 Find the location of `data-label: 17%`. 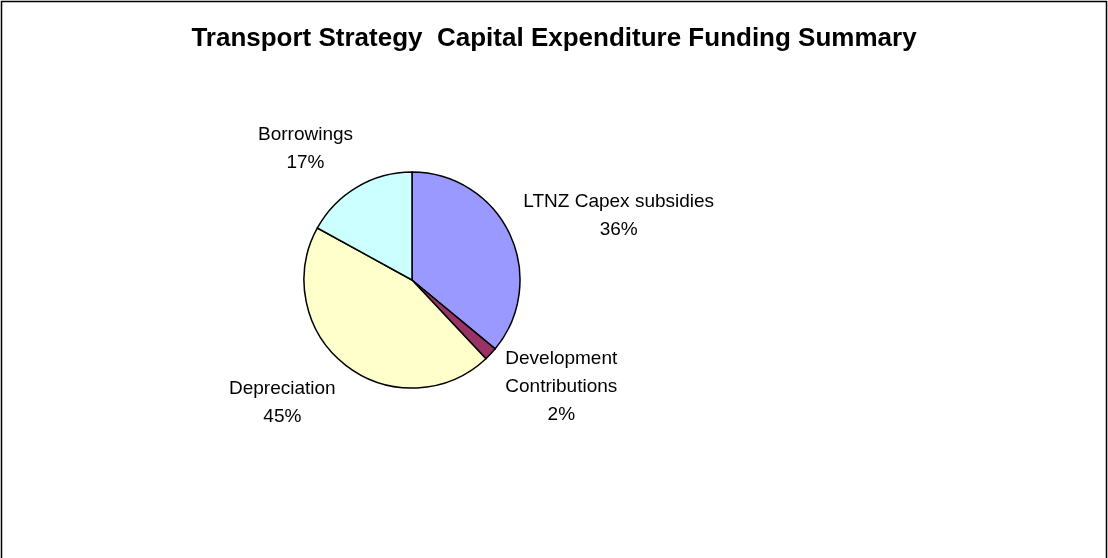

data-label: 17% is located at coordinates (305, 162).